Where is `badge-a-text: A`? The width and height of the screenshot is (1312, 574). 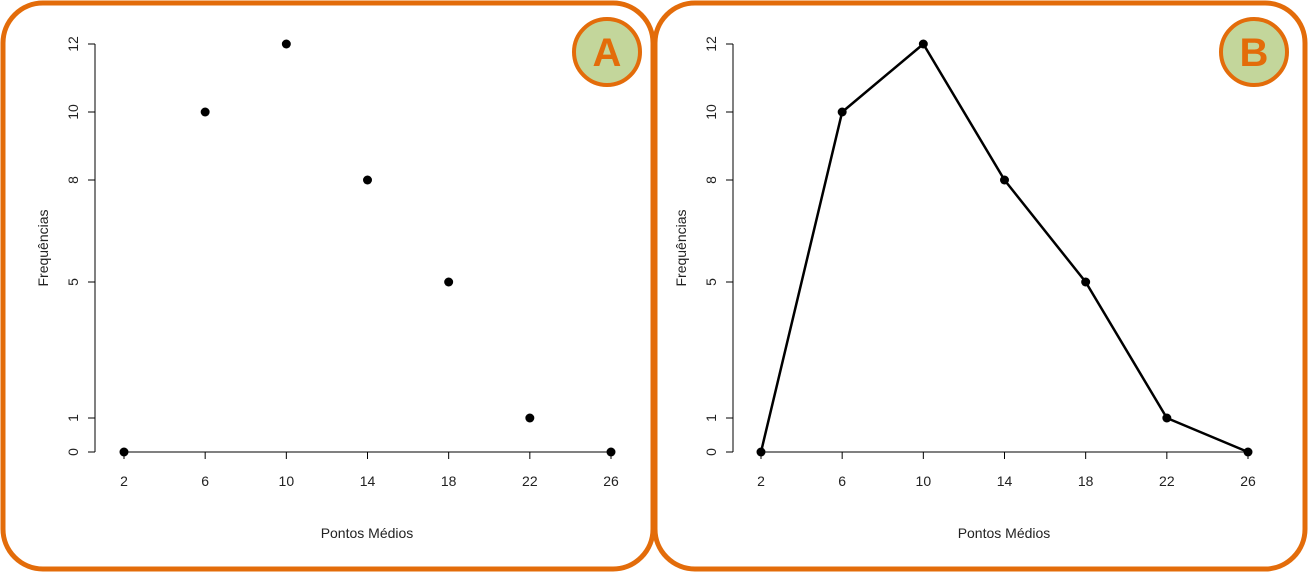
badge-a-text: A is located at coordinates (607, 53).